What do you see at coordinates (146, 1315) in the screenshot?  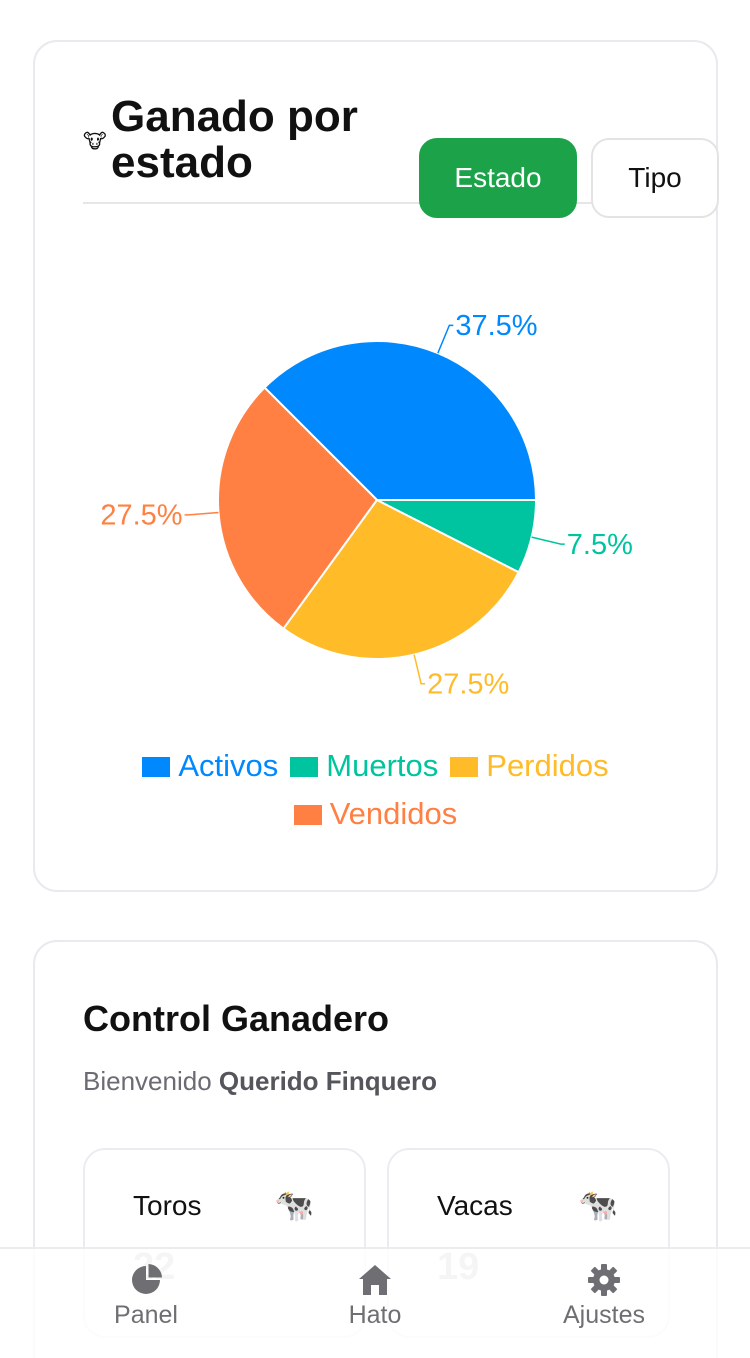 I see `tab-label: Panel` at bounding box center [146, 1315].